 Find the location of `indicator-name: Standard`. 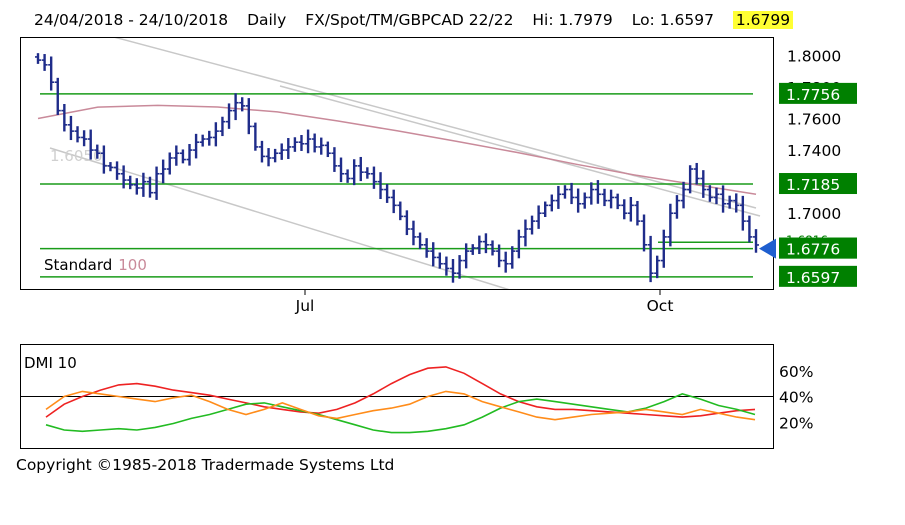

indicator-name: Standard is located at coordinates (78, 265).